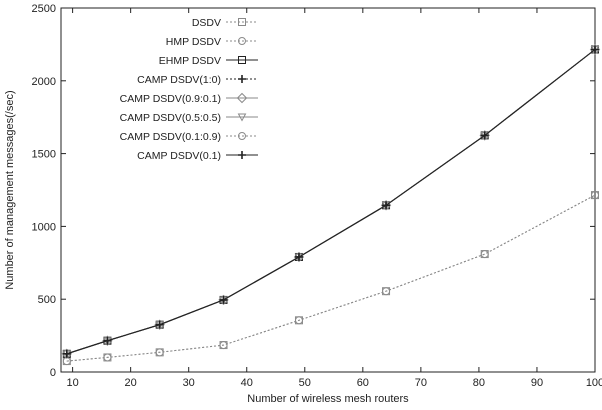 The image size is (602, 410). What do you see at coordinates (206, 23) in the screenshot?
I see `legend-label: DSDV` at bounding box center [206, 23].